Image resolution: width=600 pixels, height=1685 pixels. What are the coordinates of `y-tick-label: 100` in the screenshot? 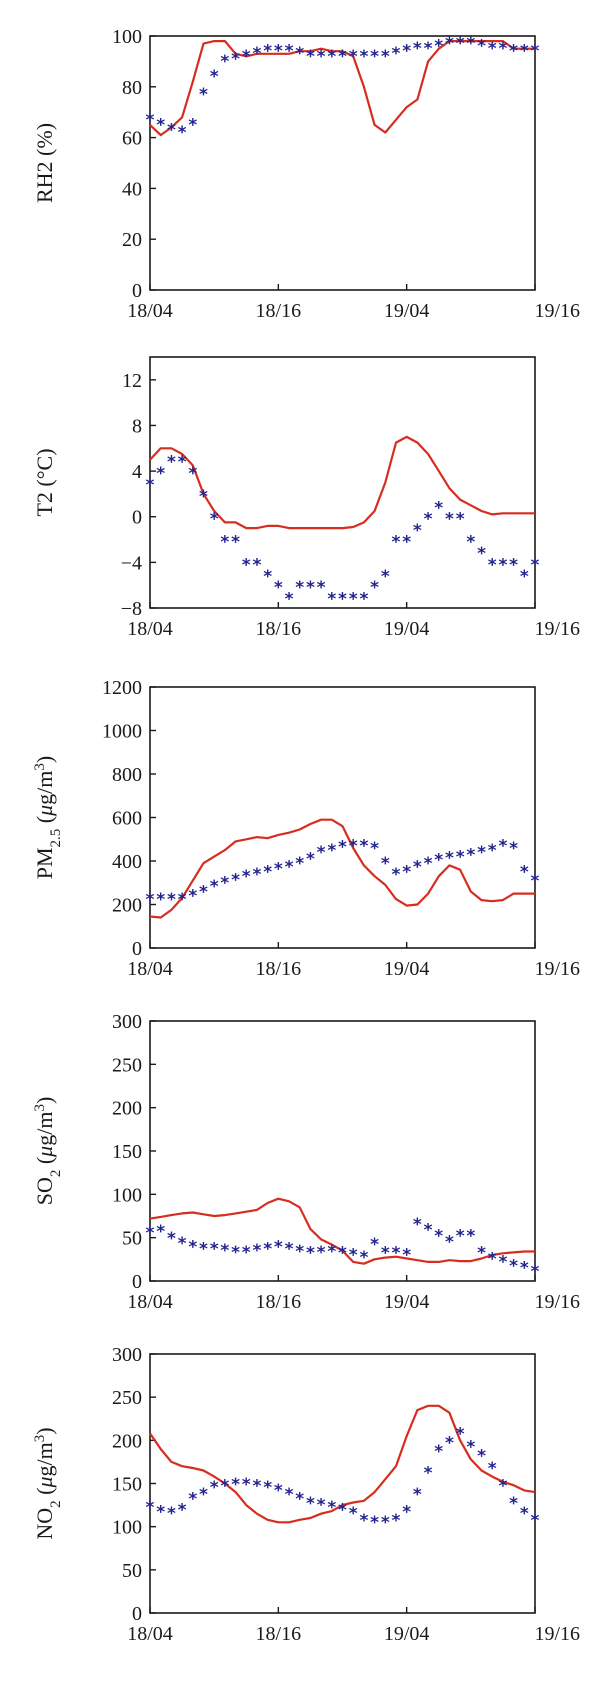 It's located at (127, 1195).